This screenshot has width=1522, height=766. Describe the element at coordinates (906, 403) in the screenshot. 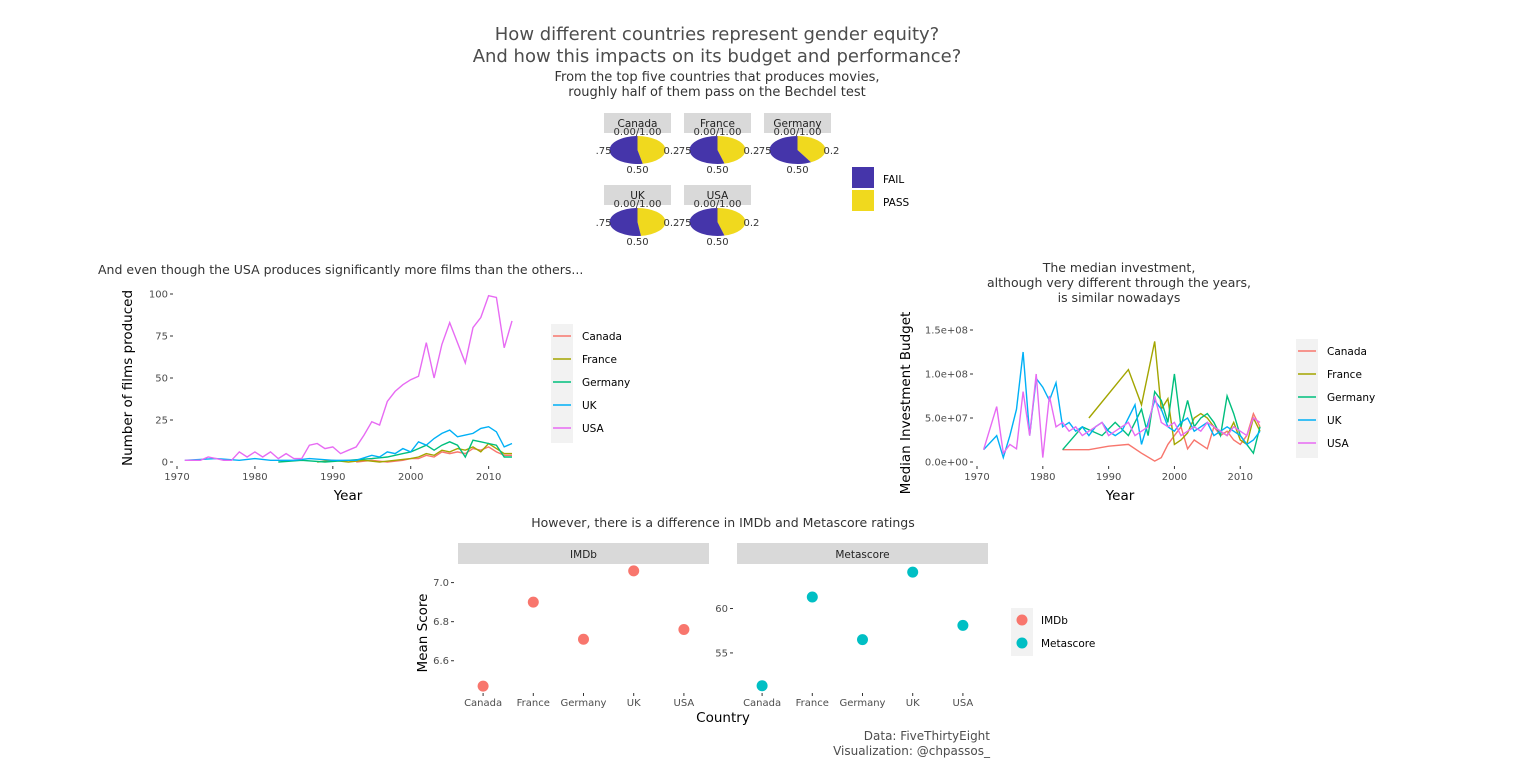

I see `budget-y-axis-label: Median Investment Budget` at that location.